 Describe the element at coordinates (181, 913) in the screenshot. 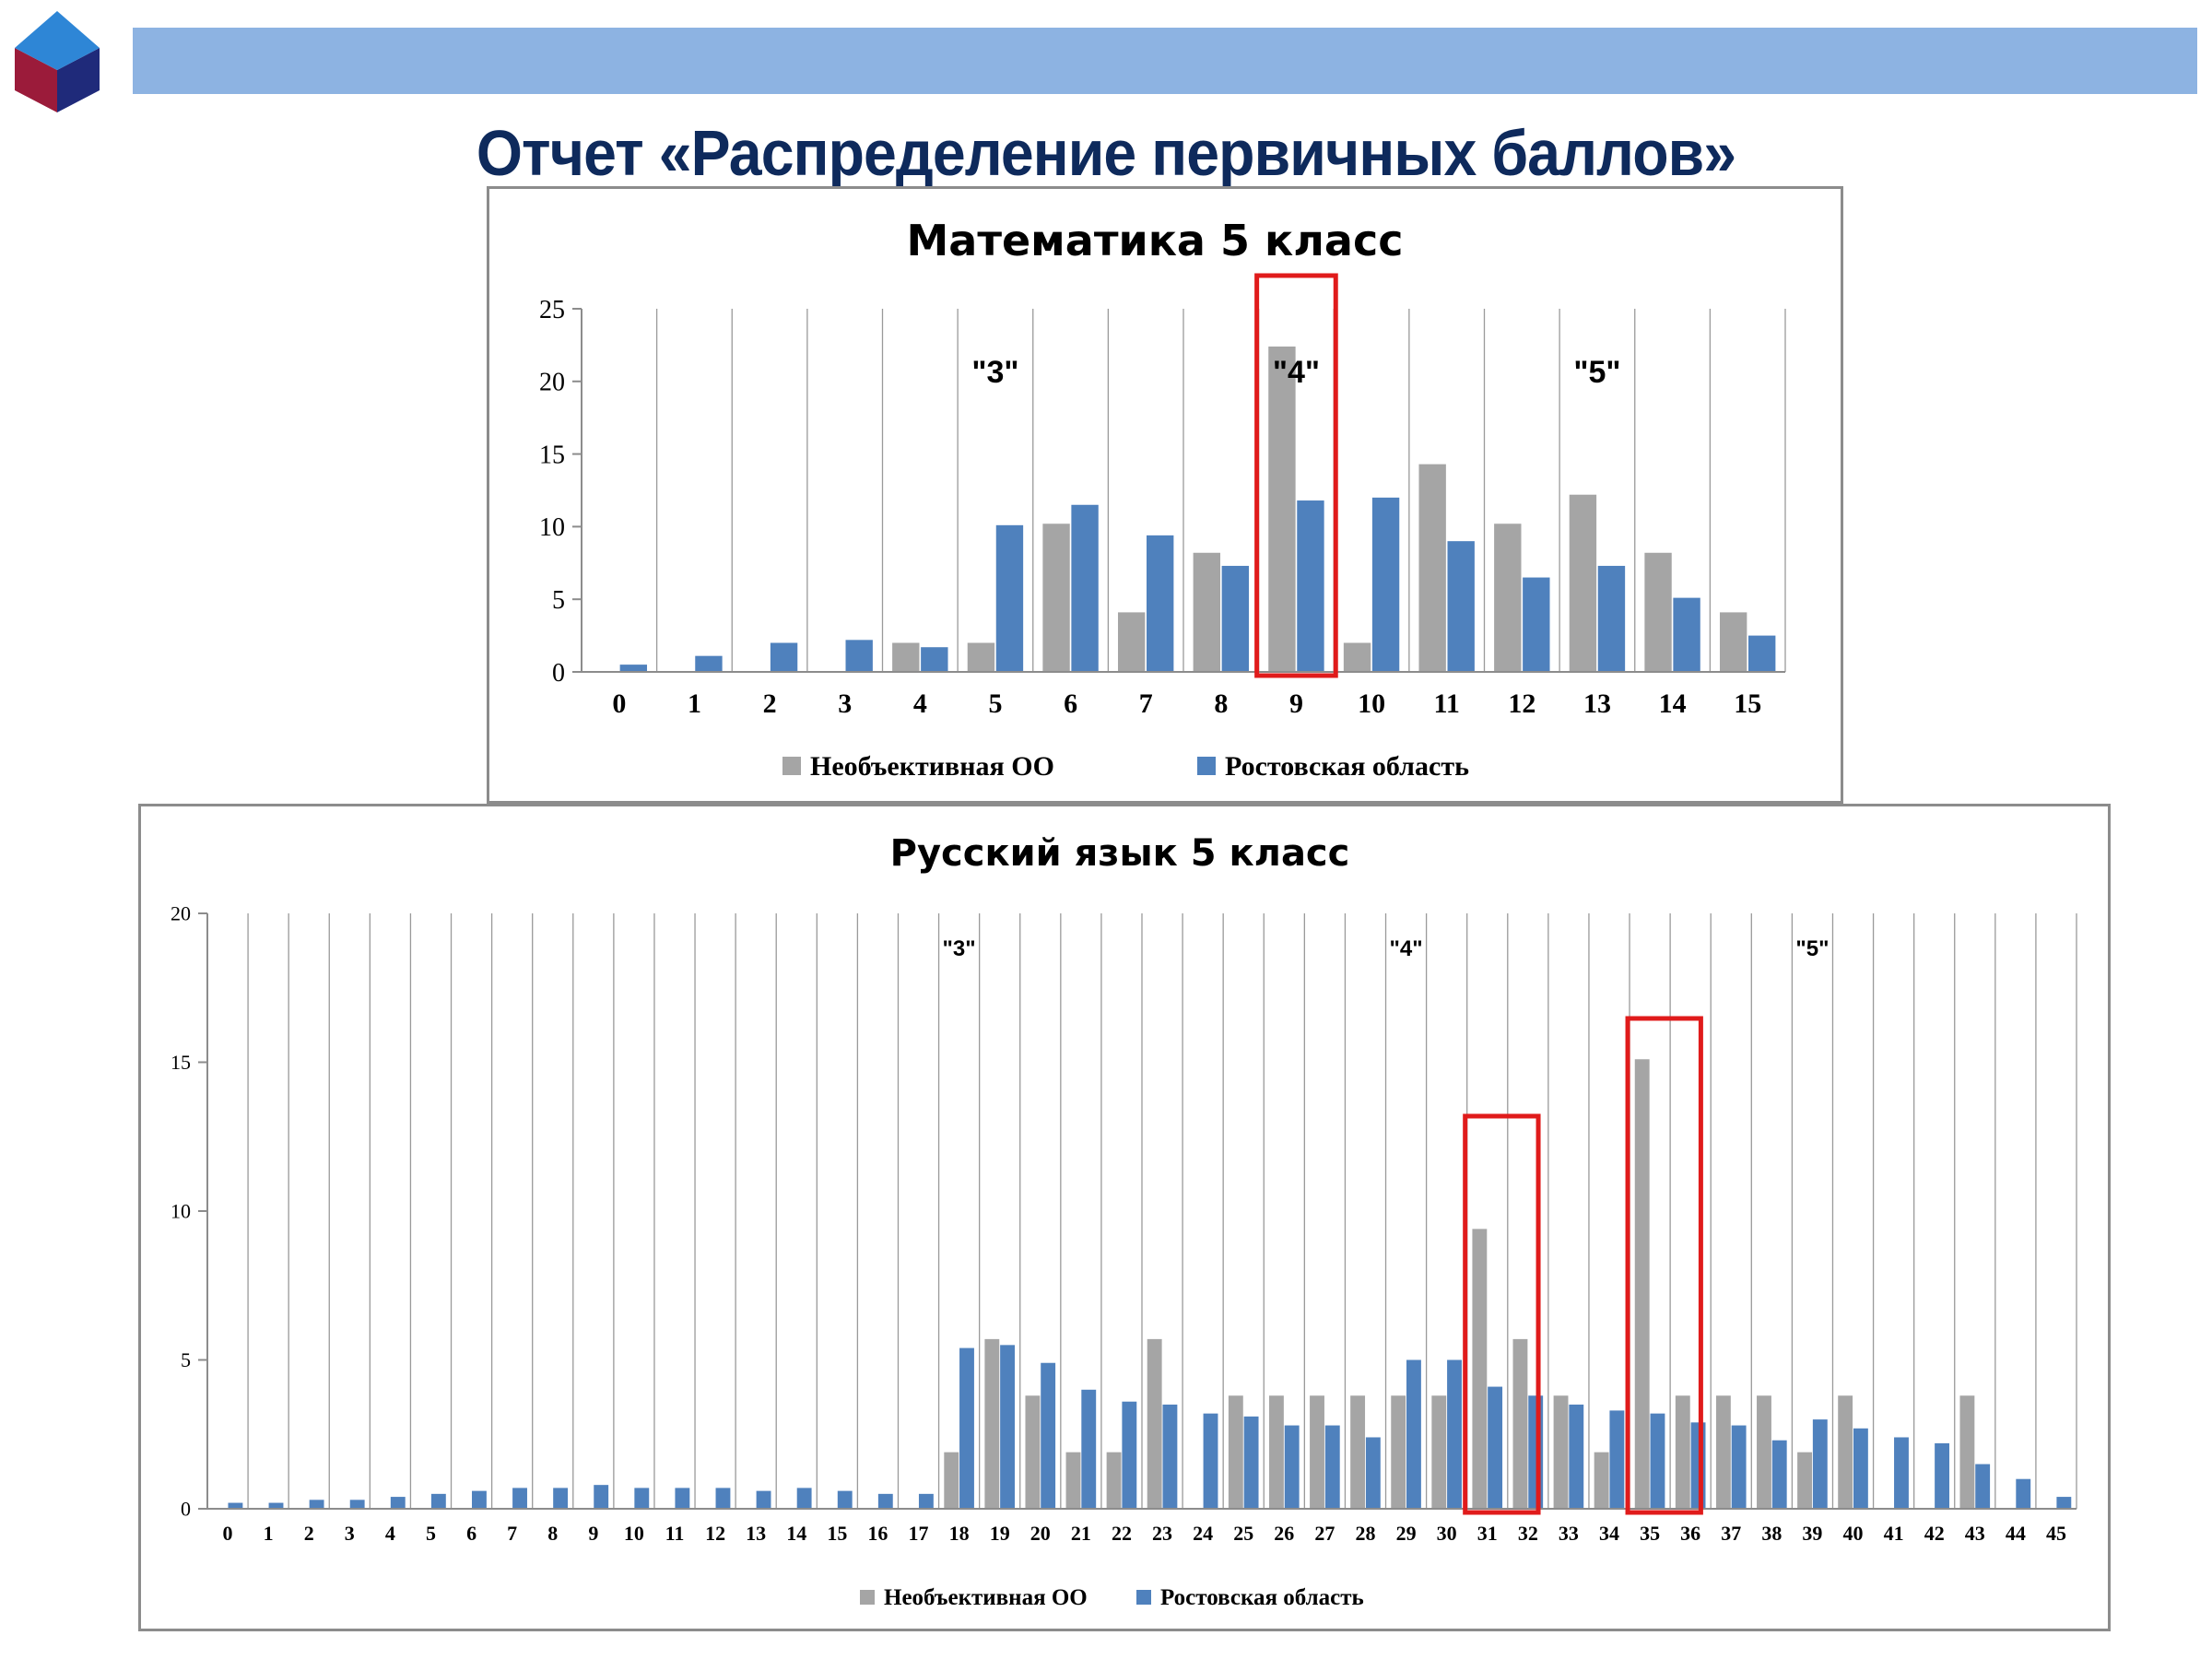

I see `rus-y-tick-label: 20` at that location.